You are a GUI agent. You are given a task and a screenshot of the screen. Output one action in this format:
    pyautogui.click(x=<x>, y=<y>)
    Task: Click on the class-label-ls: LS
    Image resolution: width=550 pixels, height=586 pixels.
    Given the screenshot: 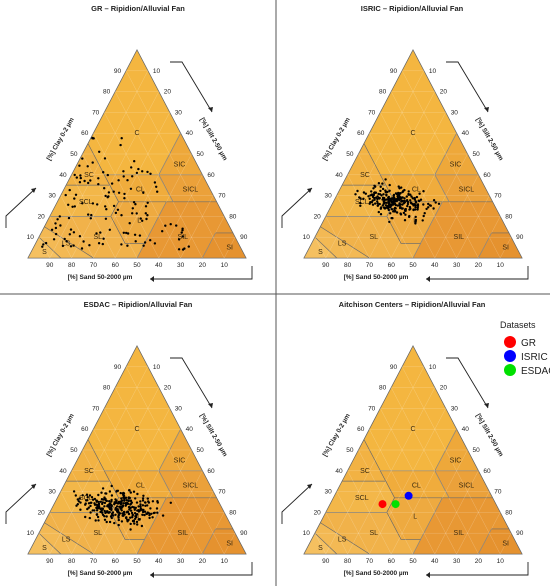 What is the action you would take?
    pyautogui.click(x=66, y=243)
    